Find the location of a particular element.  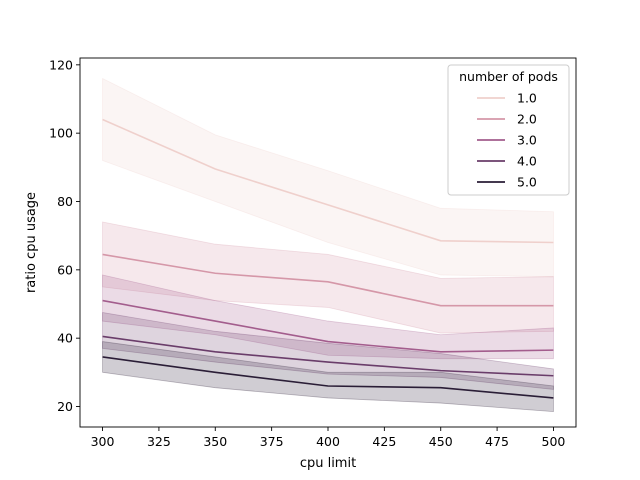

y-tick-label: 120 is located at coordinates (61, 64).